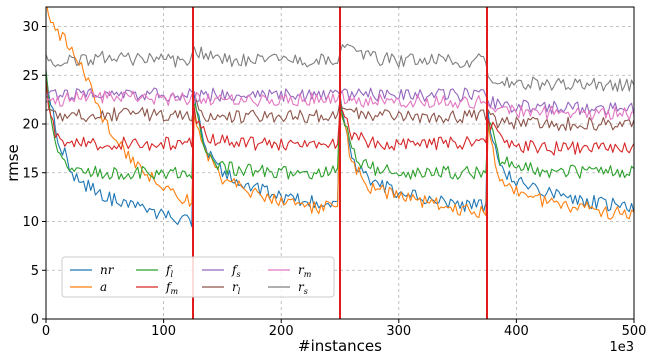  Describe the element at coordinates (157, 288) in the screenshot. I see `legend-item-fm: fm` at that location.